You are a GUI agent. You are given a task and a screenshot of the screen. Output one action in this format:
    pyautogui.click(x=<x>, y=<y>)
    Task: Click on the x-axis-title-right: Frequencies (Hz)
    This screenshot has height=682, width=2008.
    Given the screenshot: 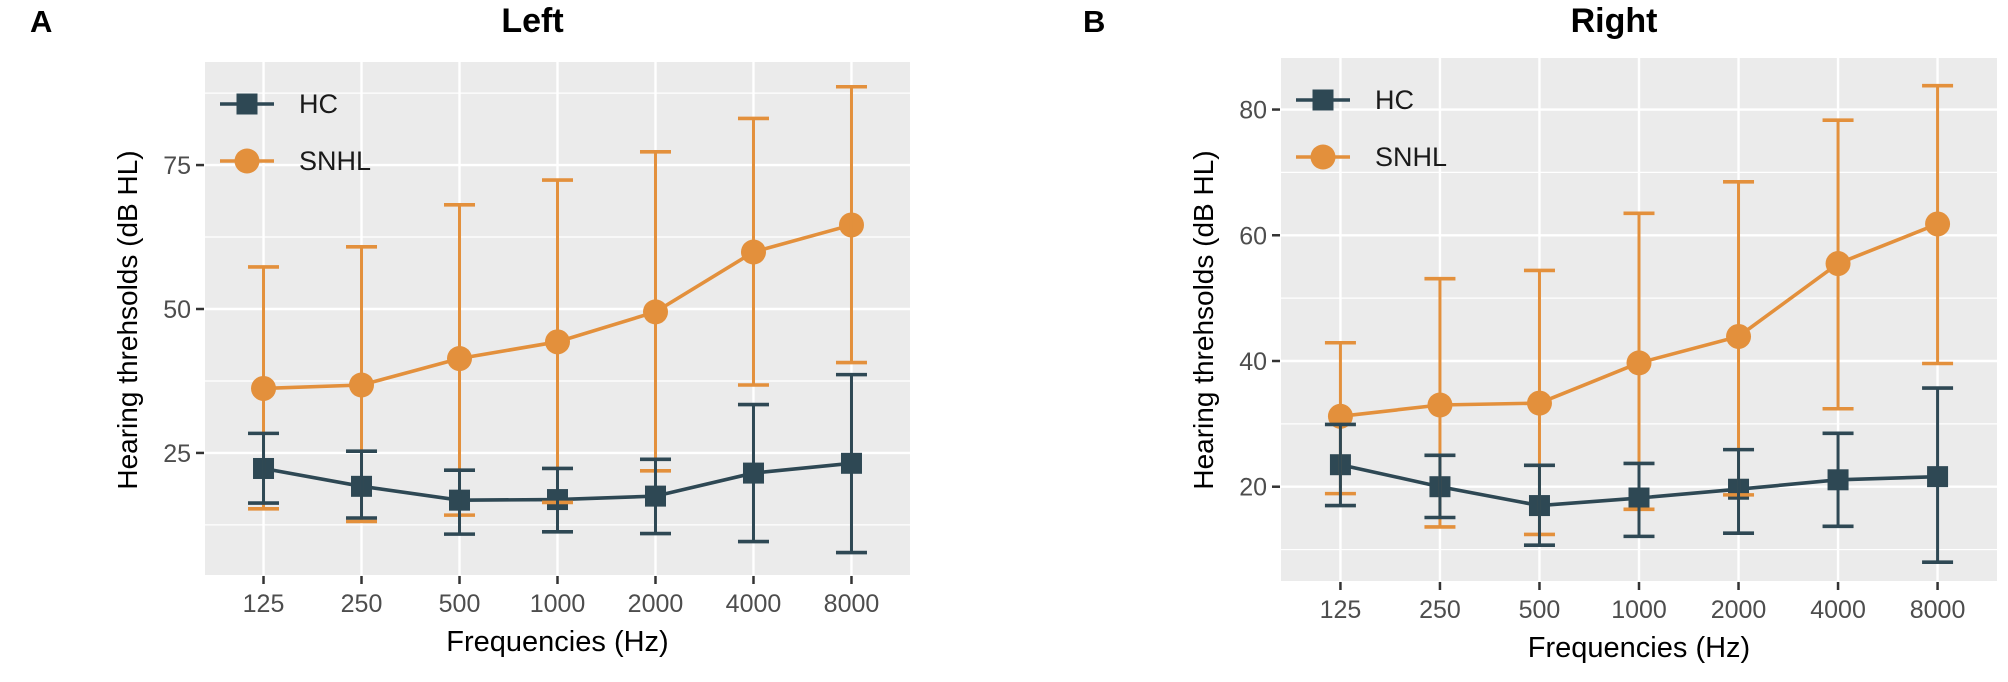 What is the action you would take?
    pyautogui.click(x=1639, y=648)
    